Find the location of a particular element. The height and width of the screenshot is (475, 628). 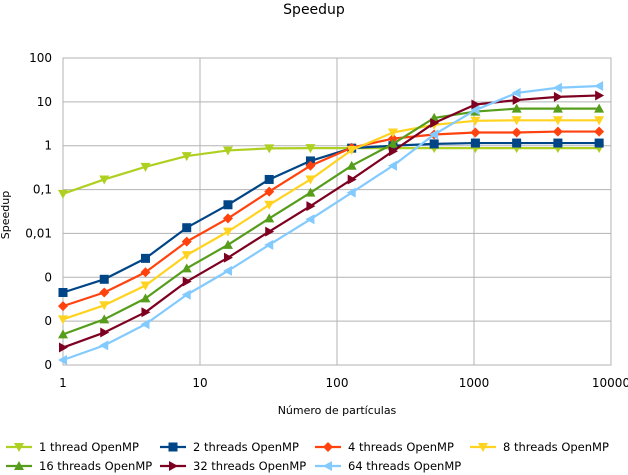

x-axis-ticks: 1 10 100 1000 10000 is located at coordinates (343, 383).